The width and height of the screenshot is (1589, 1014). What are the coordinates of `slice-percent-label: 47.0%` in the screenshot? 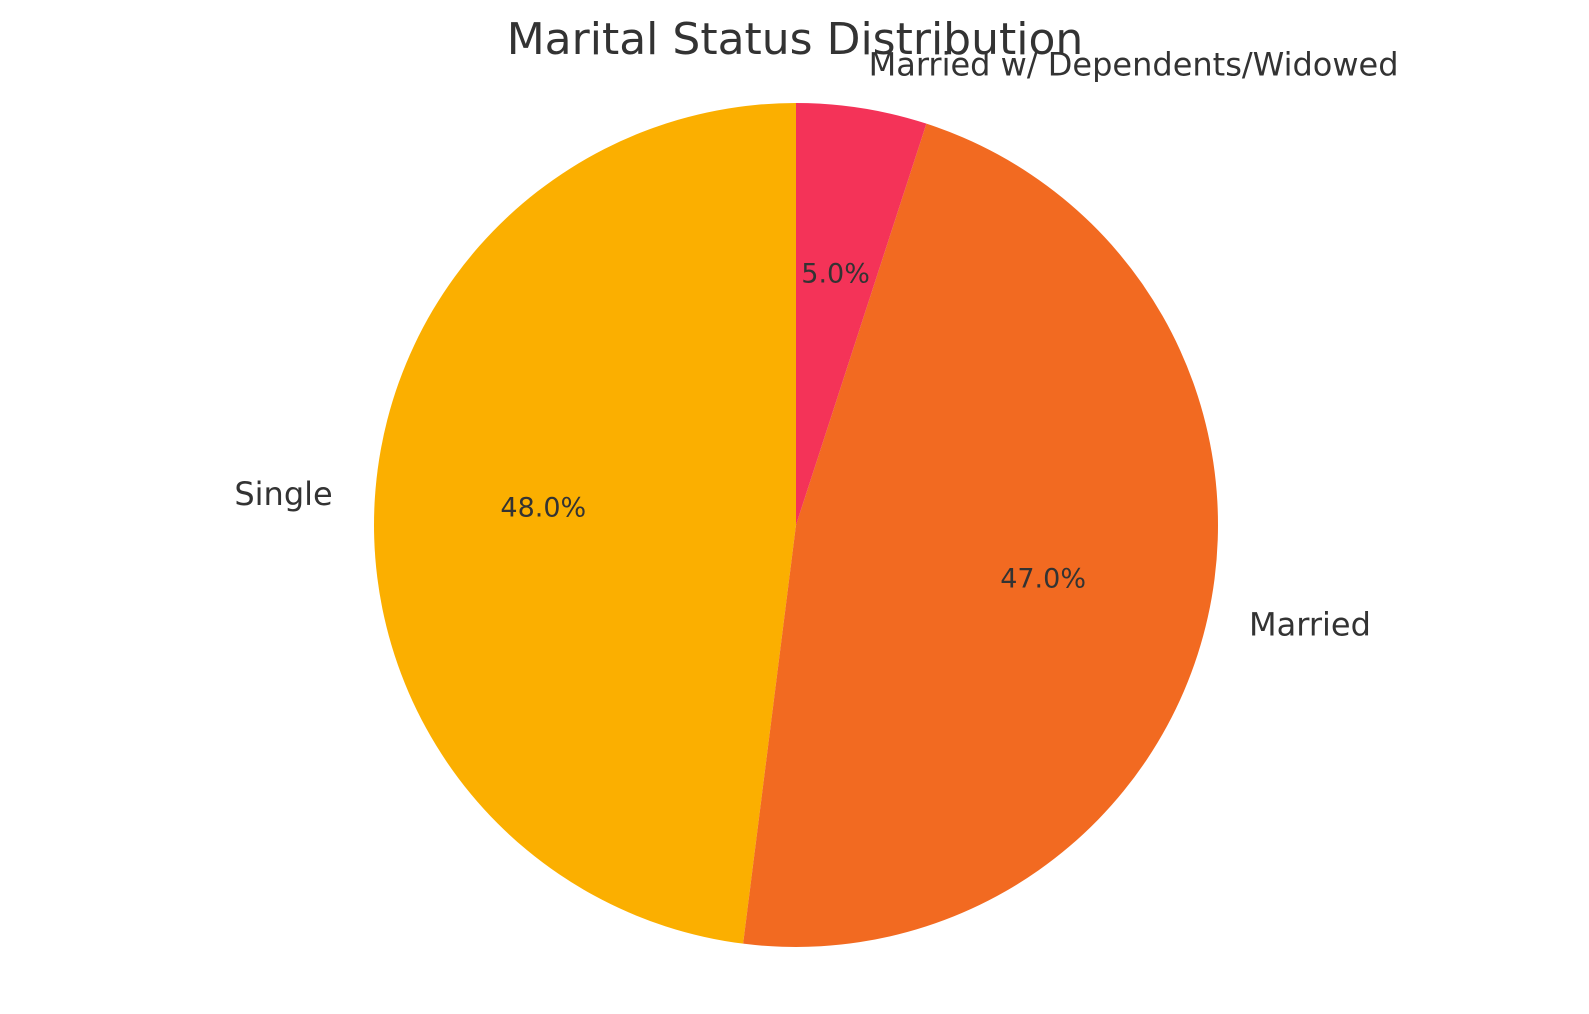 It's located at (1043, 579).